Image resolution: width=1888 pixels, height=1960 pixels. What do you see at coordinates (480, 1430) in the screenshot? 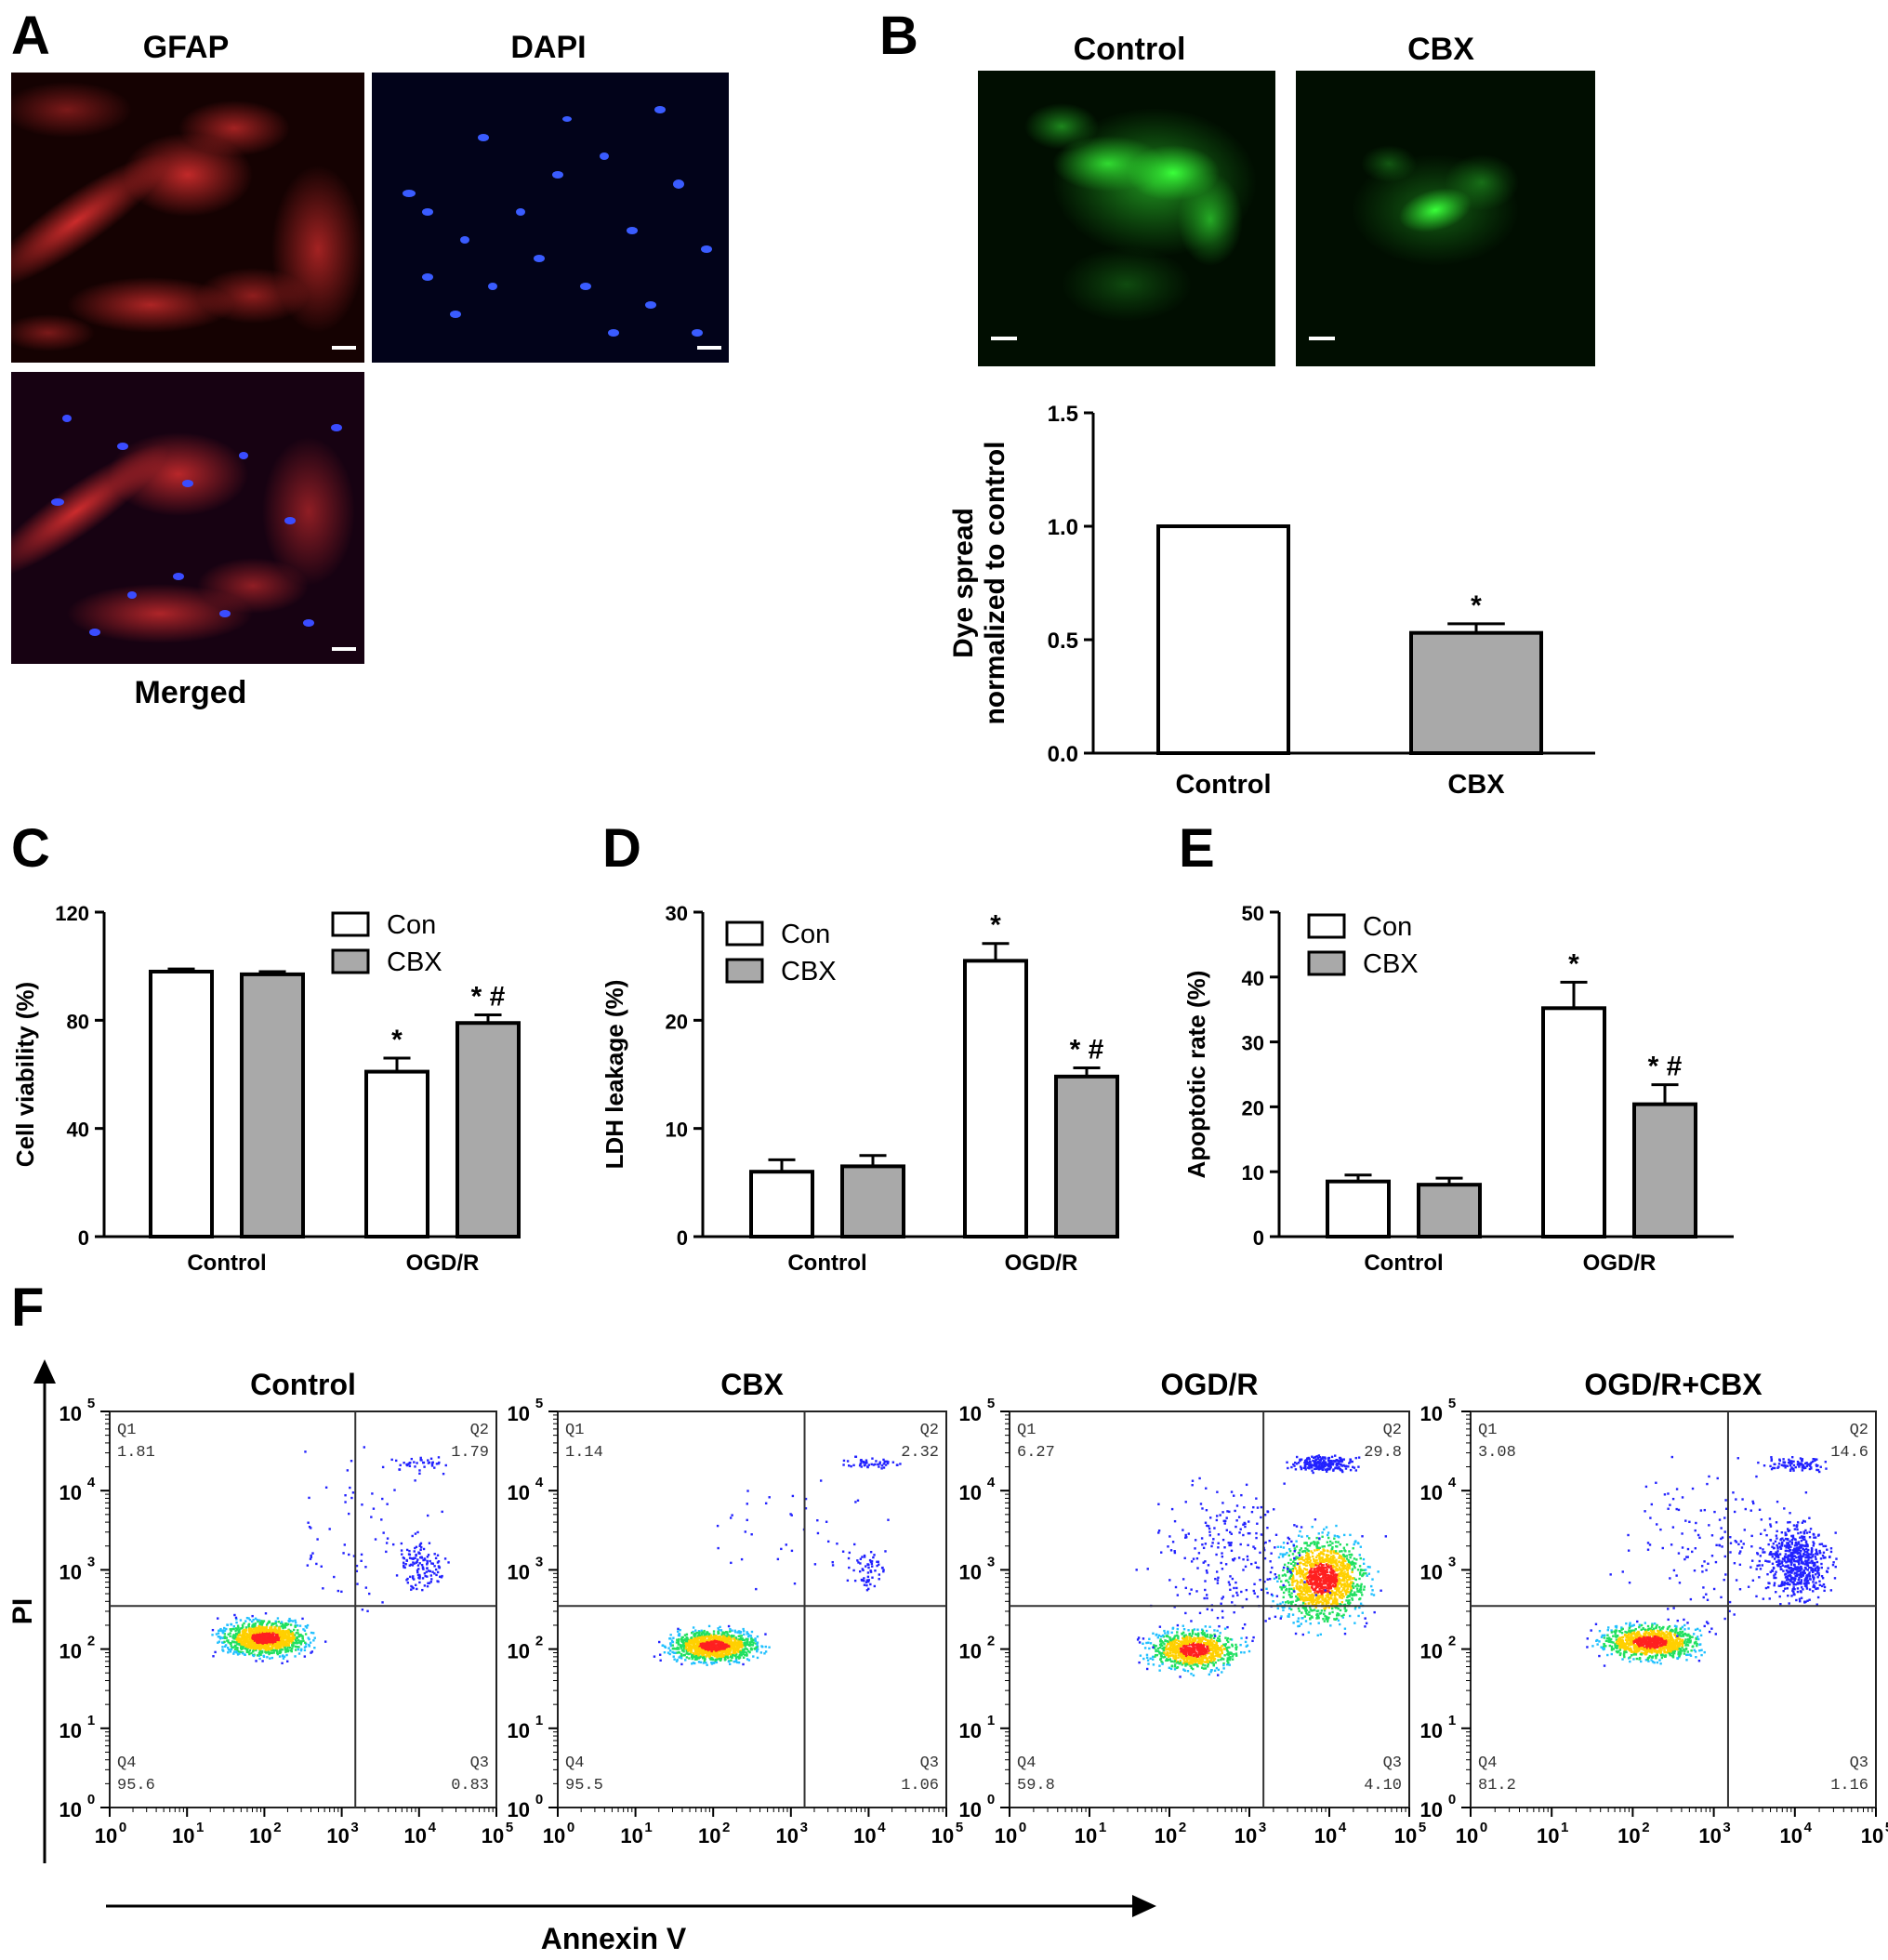
I see `f-plot-0-quadrant-name-q2: Q2` at bounding box center [480, 1430].